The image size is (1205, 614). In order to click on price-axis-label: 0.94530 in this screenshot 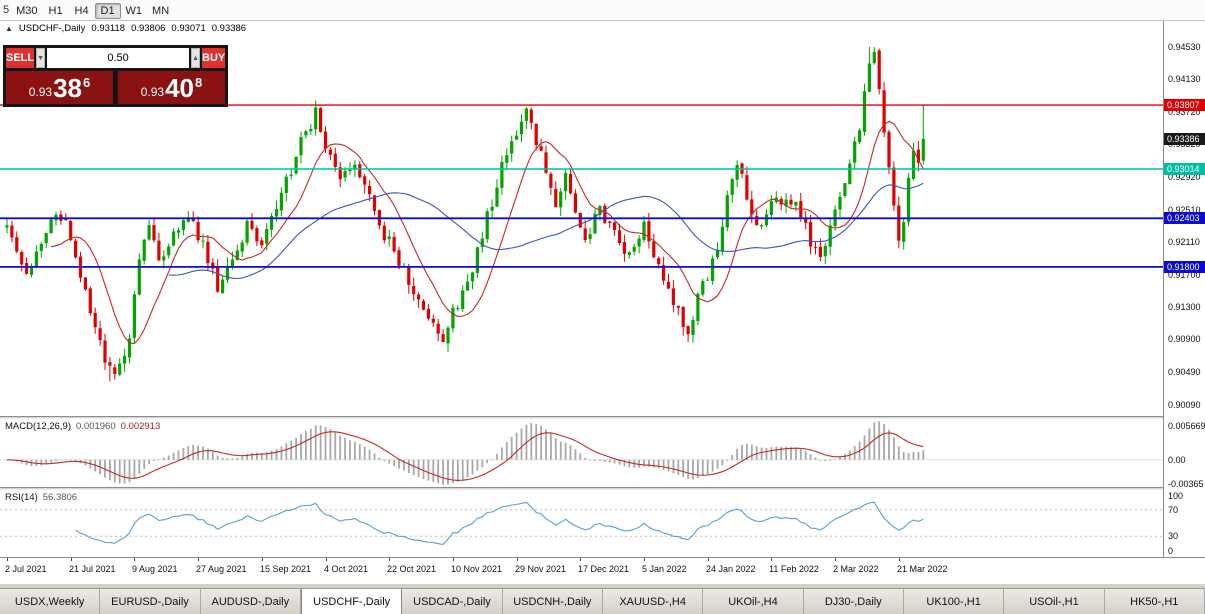, I will do `click(1184, 47)`.